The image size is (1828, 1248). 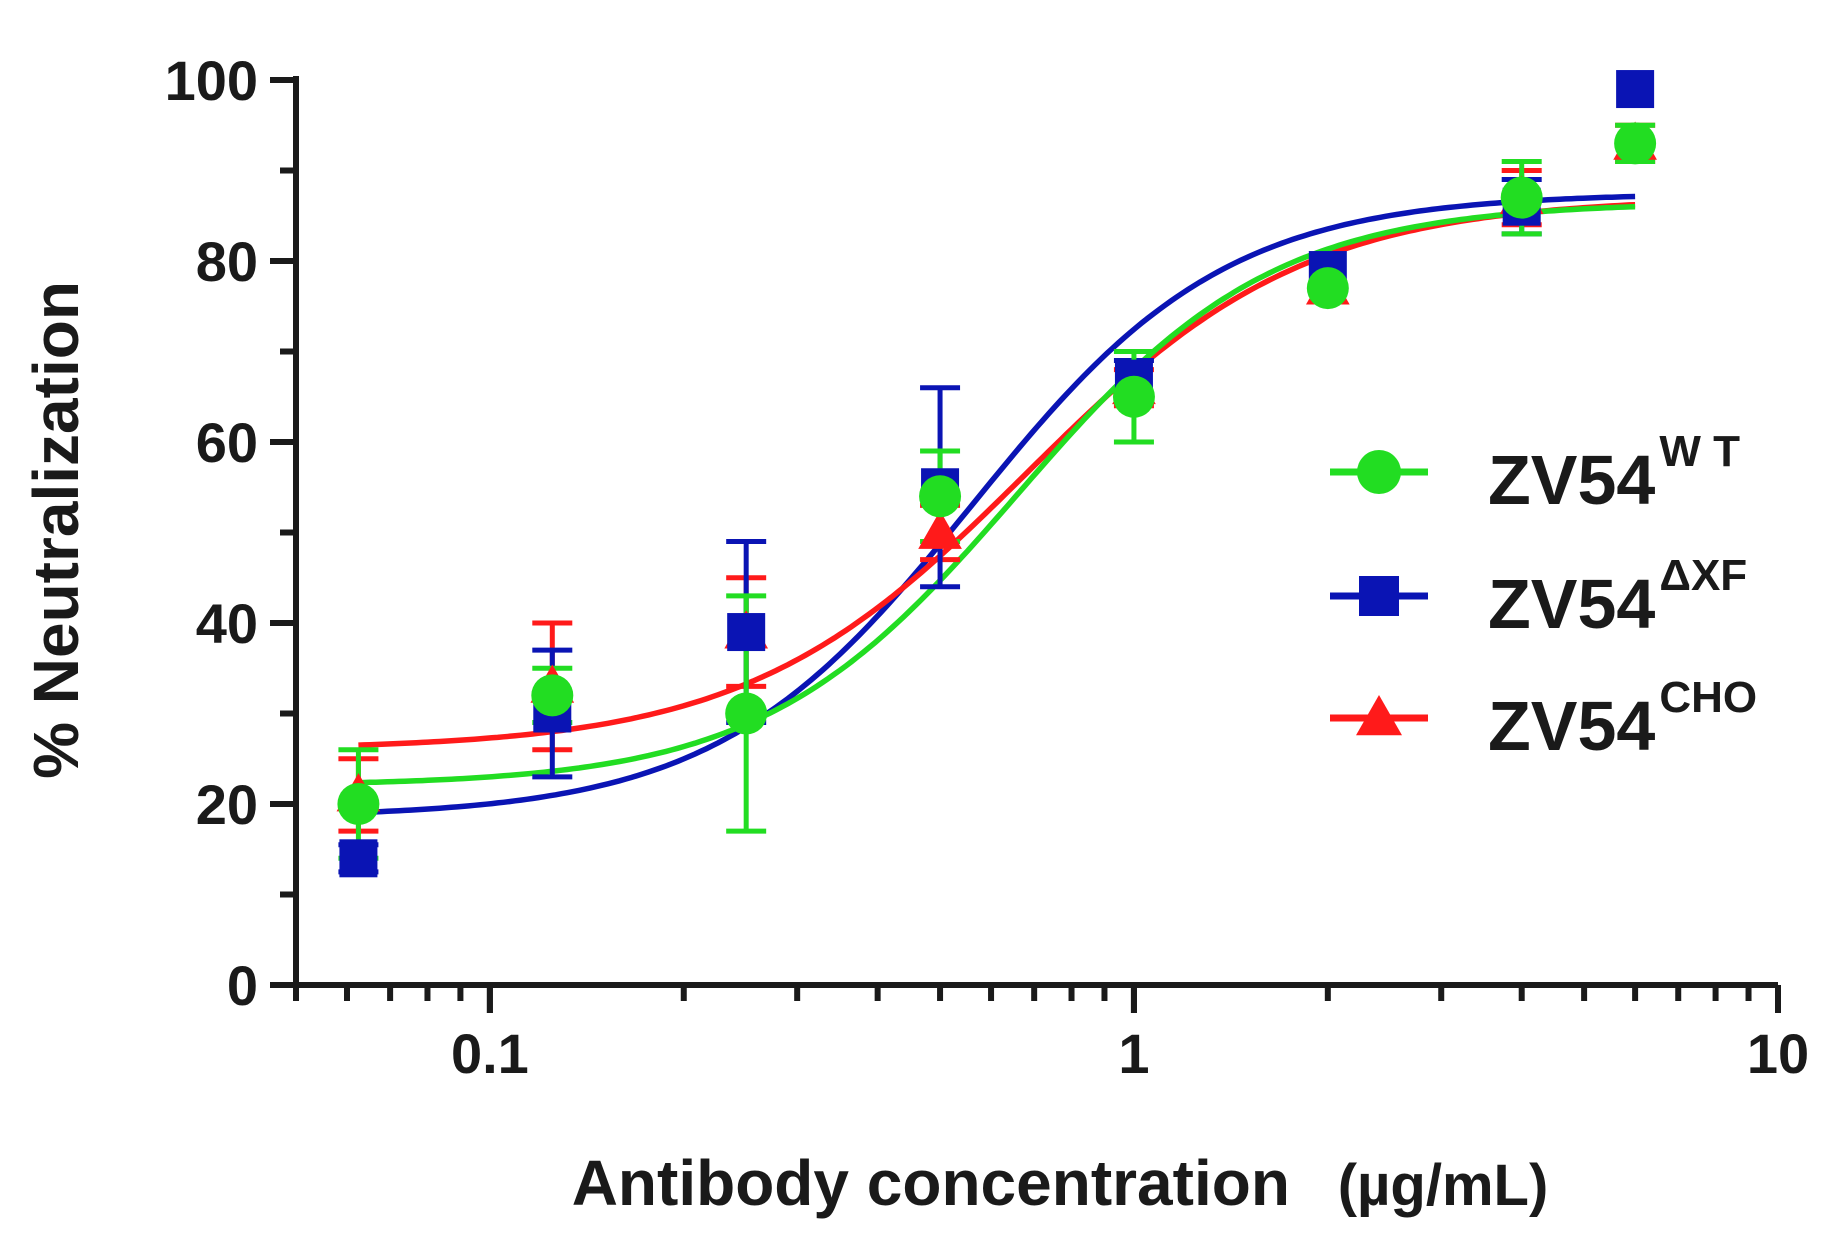 I want to click on x-axis-title-main: Antibody concentration, so click(x=931, y=1183).